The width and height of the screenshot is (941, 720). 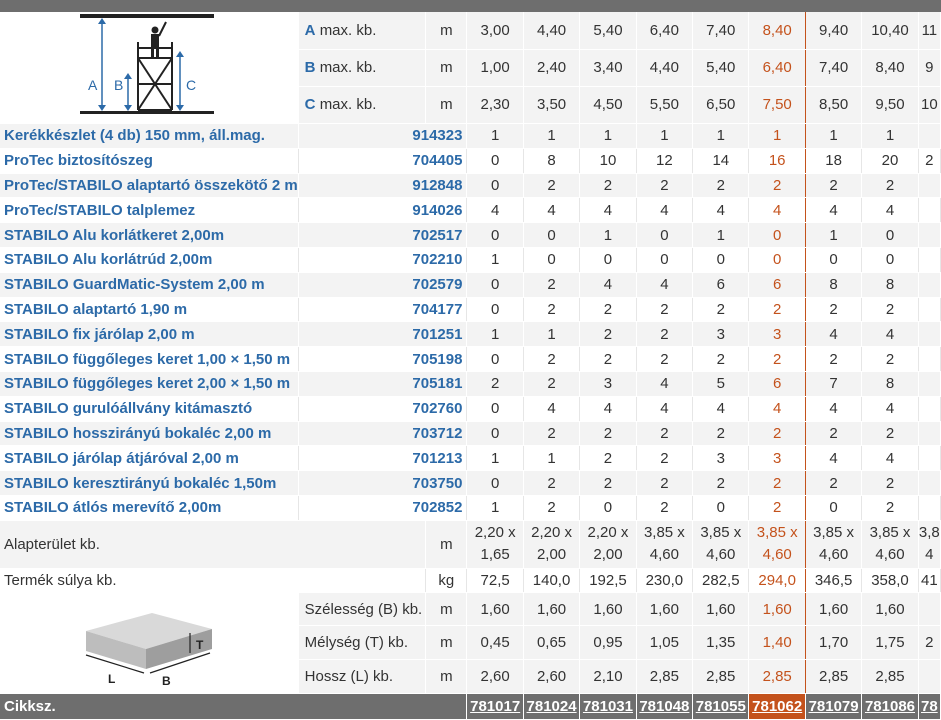 I want to click on item-code-link: 702579, so click(x=383, y=285).